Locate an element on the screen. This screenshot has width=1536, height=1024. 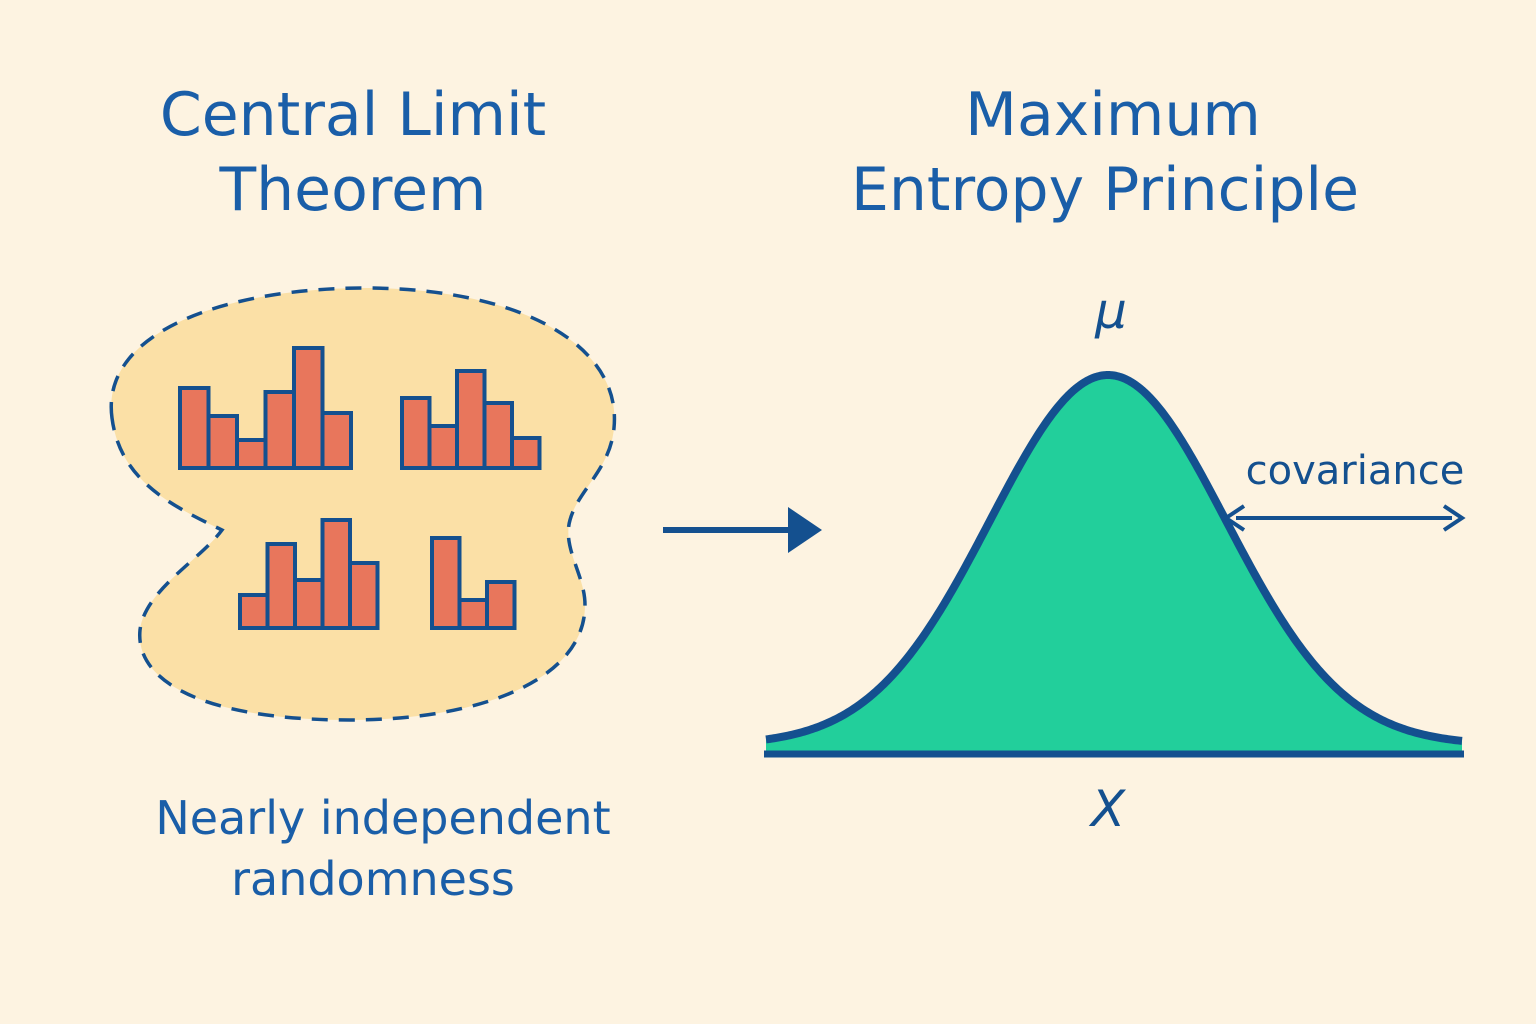
double-headed-arrow-icon is located at coordinates (1344, 518).